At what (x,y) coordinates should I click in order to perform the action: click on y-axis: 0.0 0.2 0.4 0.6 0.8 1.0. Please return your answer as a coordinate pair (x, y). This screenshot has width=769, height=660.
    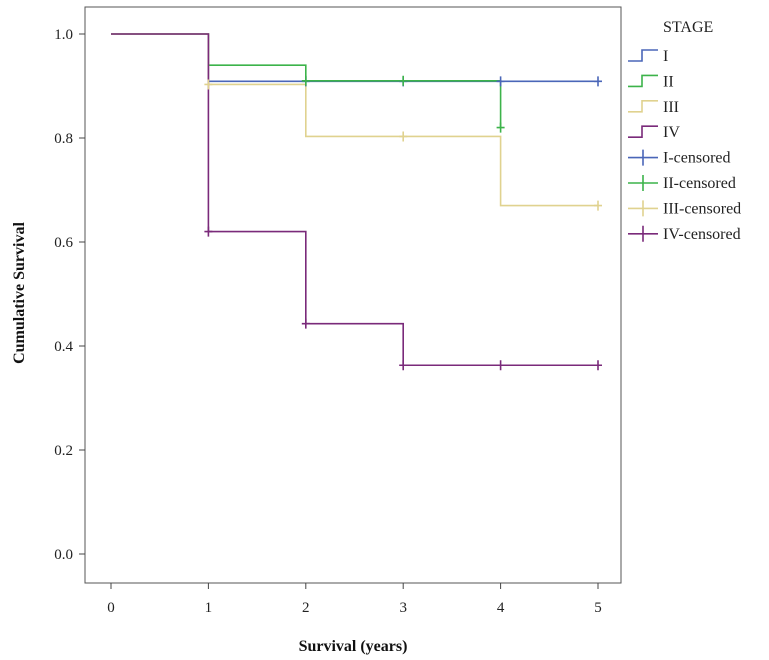
    Looking at the image, I should click on (69, 295).